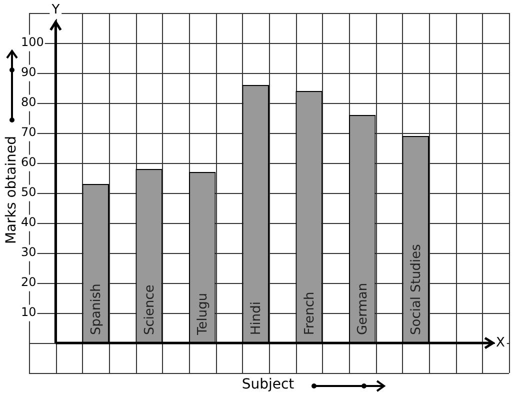 This screenshot has height=399, width=517. Describe the element at coordinates (363, 308) in the screenshot. I see `x-tick-label: German` at that location.